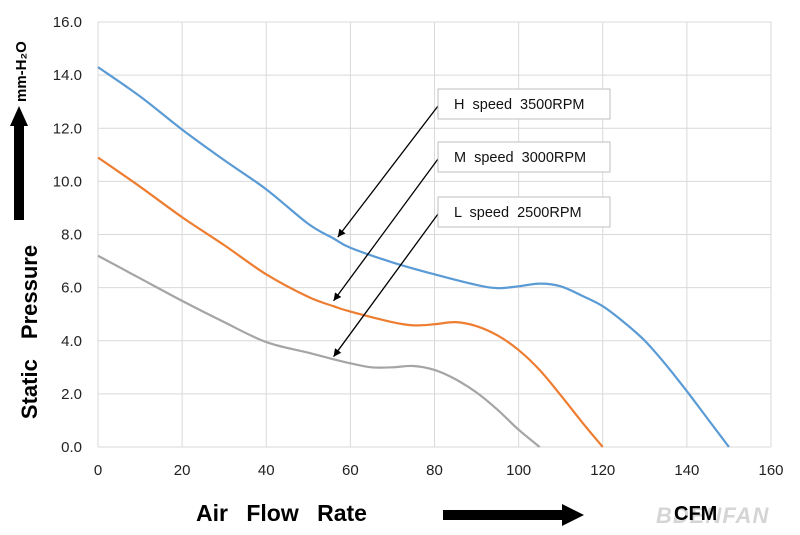 This screenshot has height=535, width=800. I want to click on y-tick-label: 8.0, so click(71, 235).